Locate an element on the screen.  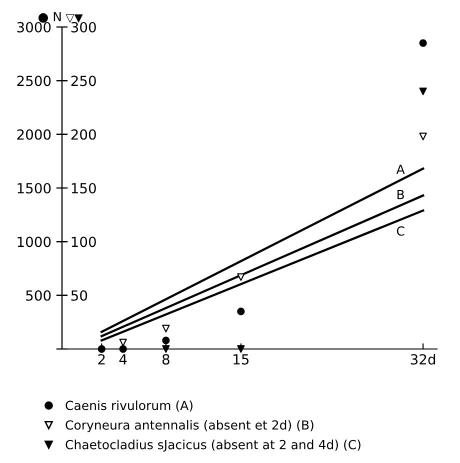
x-tick-label: 8 is located at coordinates (166, 359).